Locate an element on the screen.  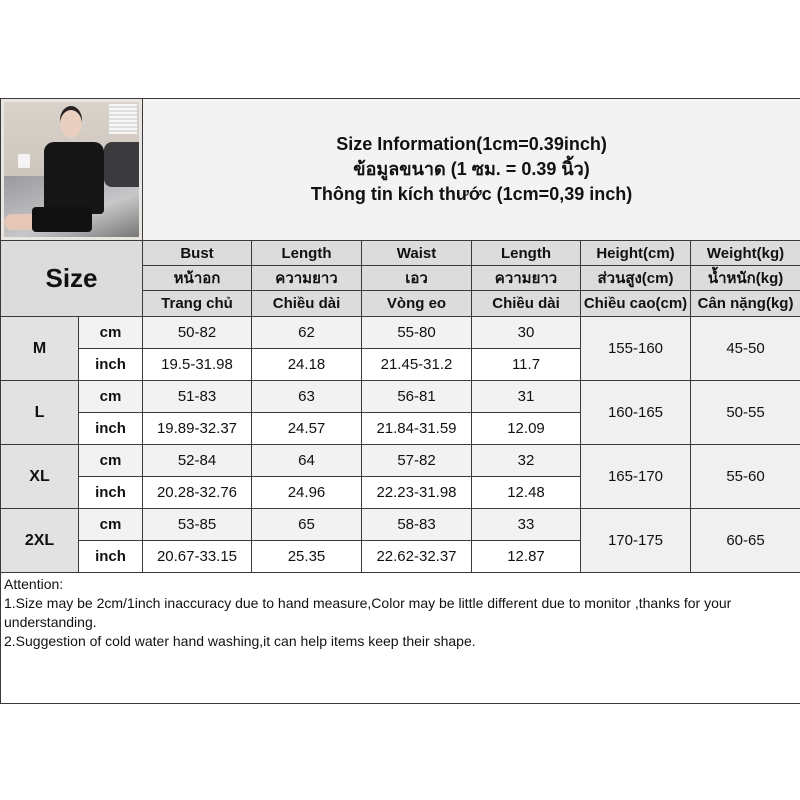
column-header-vi: Trang chủ is located at coordinates (197, 303).